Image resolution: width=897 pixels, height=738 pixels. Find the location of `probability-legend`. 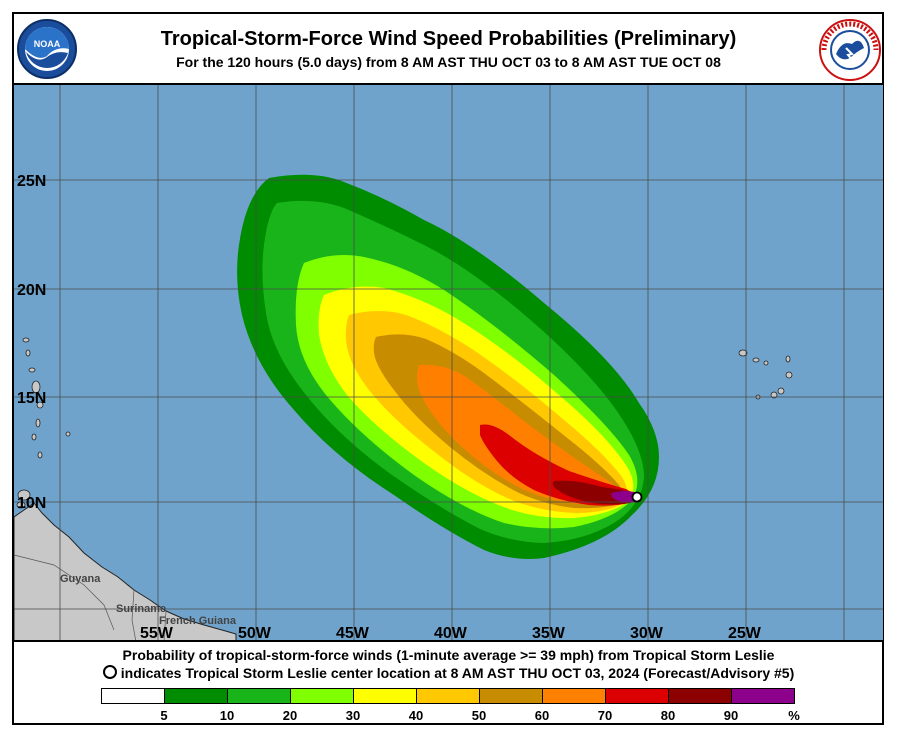

probability-legend is located at coordinates (448, 697).